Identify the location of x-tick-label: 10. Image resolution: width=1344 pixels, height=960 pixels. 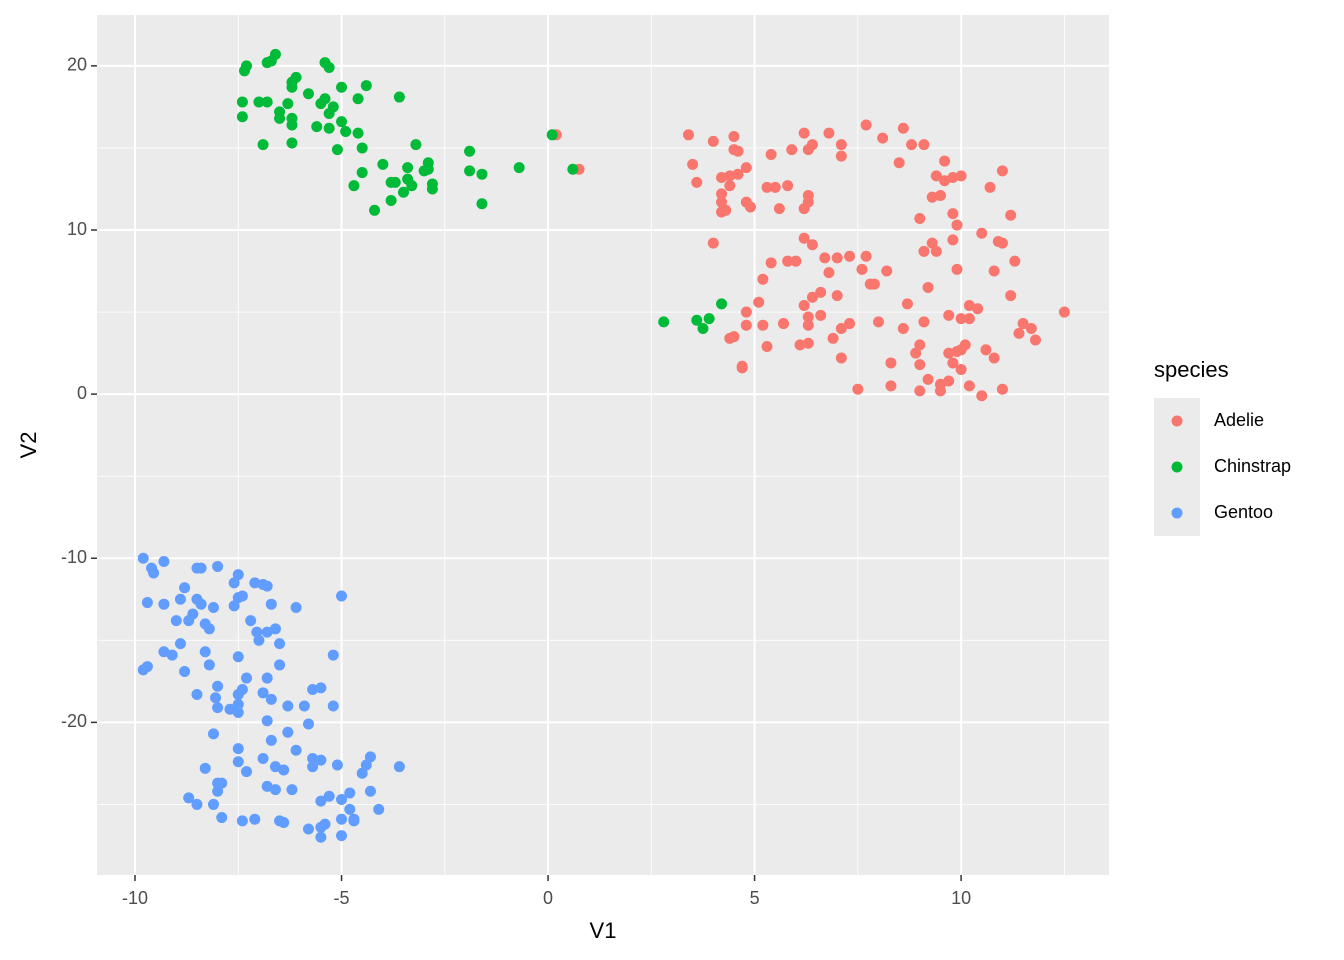
(961, 898).